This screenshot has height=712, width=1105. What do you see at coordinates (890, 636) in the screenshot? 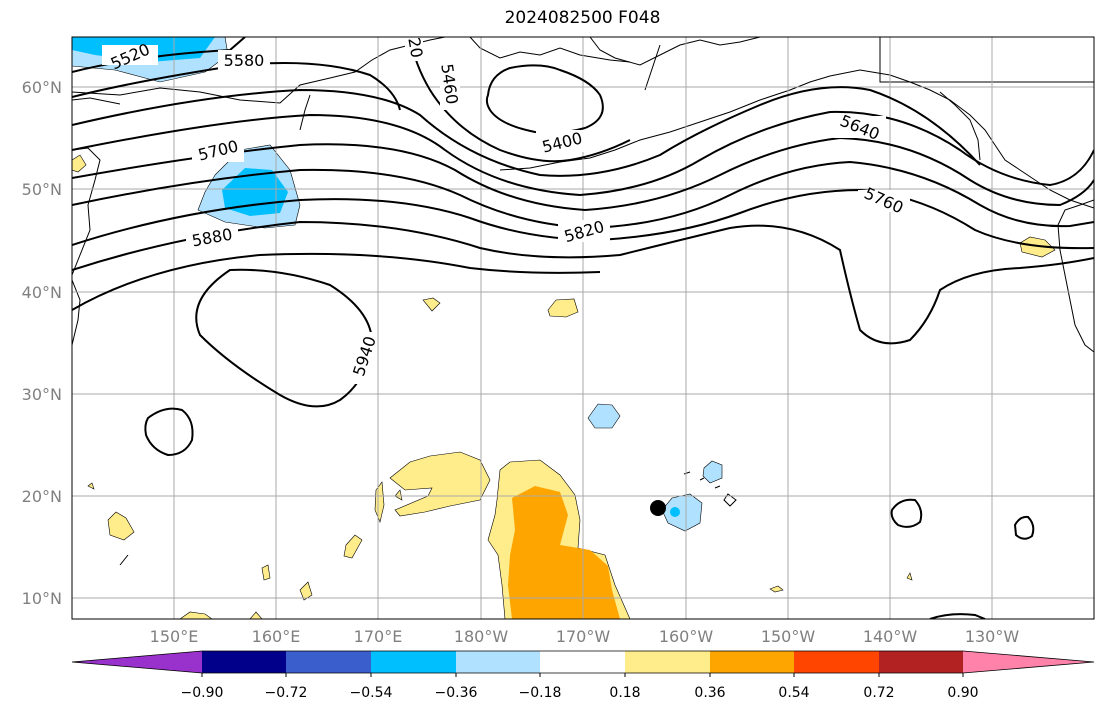
I see `lon-label-140w: 140°W` at bounding box center [890, 636].